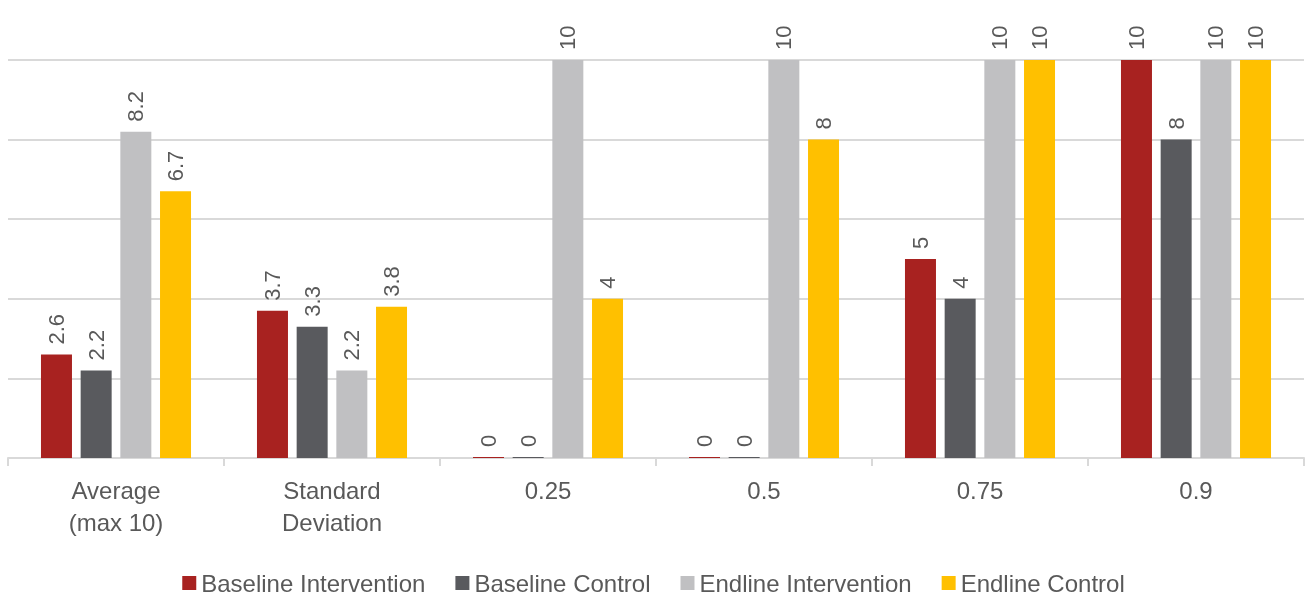 The width and height of the screenshot is (1307, 600). I want to click on x-tick-label: 0.25, so click(548, 490).